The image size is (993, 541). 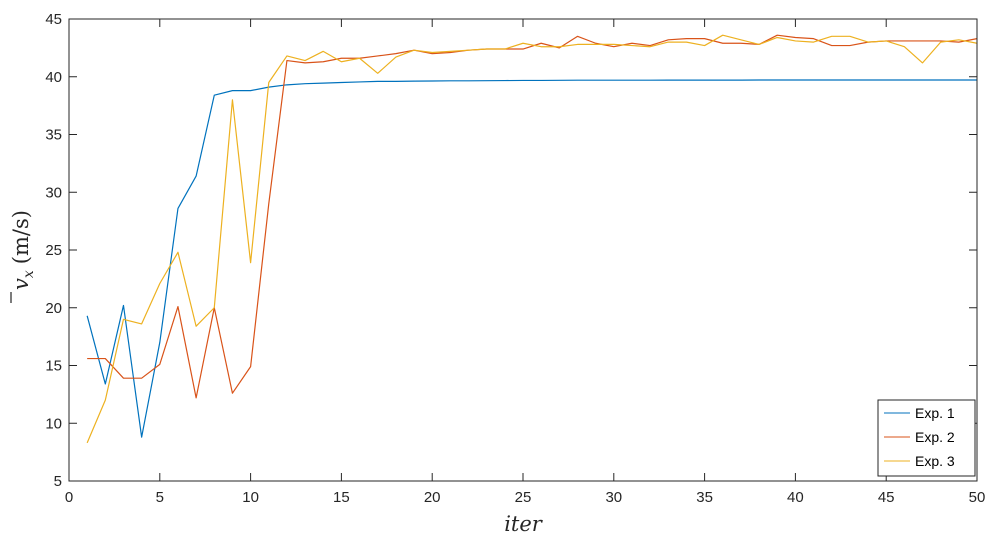 I want to click on y-tick-label: 10, so click(x=53, y=423).